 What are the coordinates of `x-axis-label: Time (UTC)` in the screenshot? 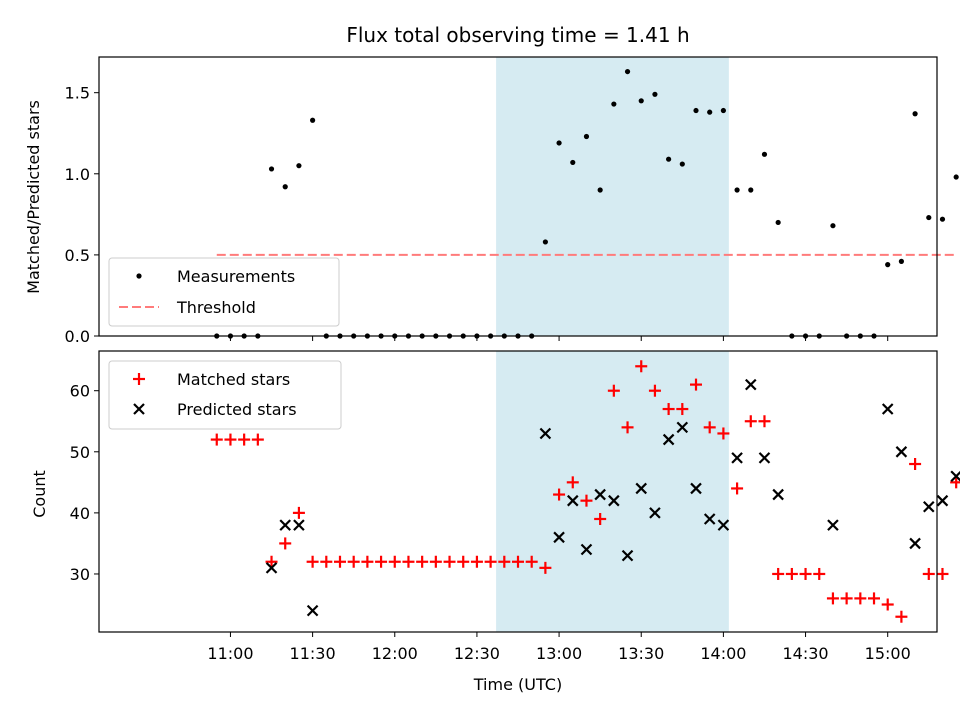 It's located at (517, 684).